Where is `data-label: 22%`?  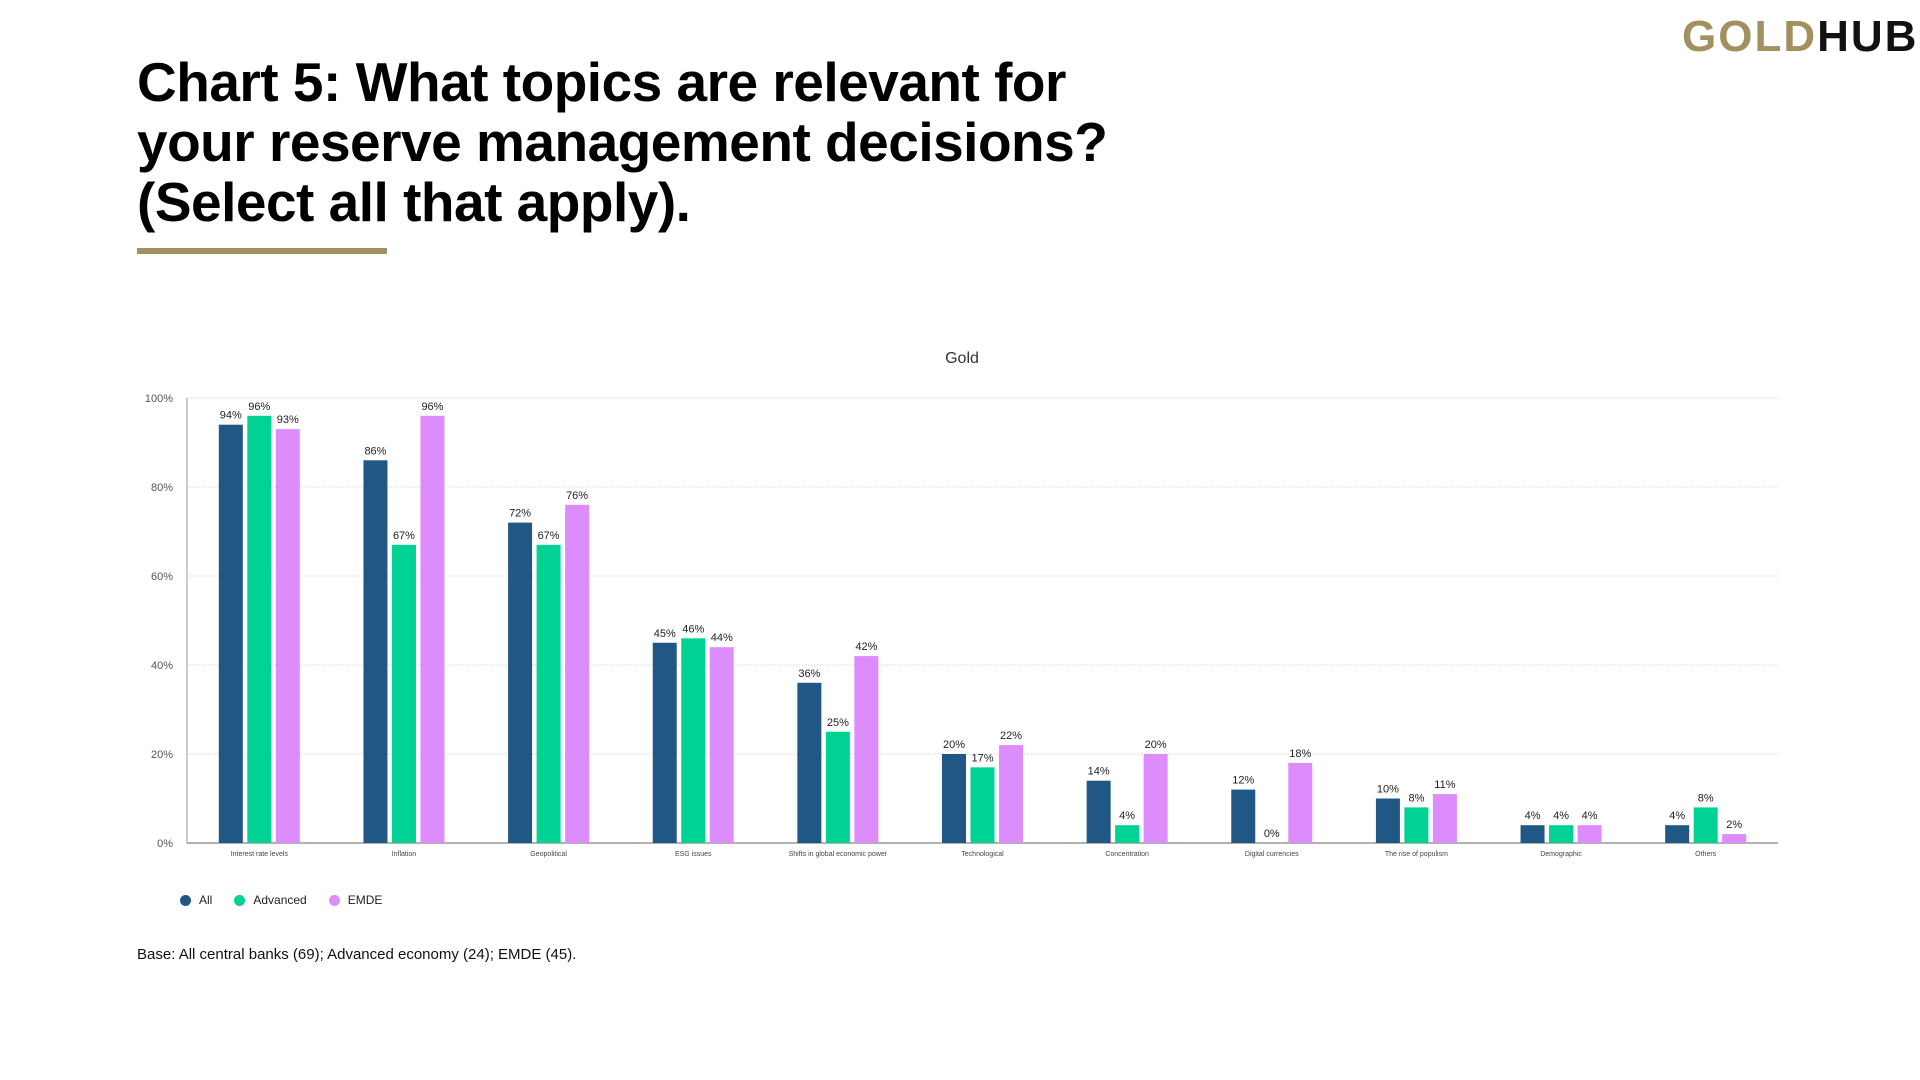 data-label: 22% is located at coordinates (1011, 736).